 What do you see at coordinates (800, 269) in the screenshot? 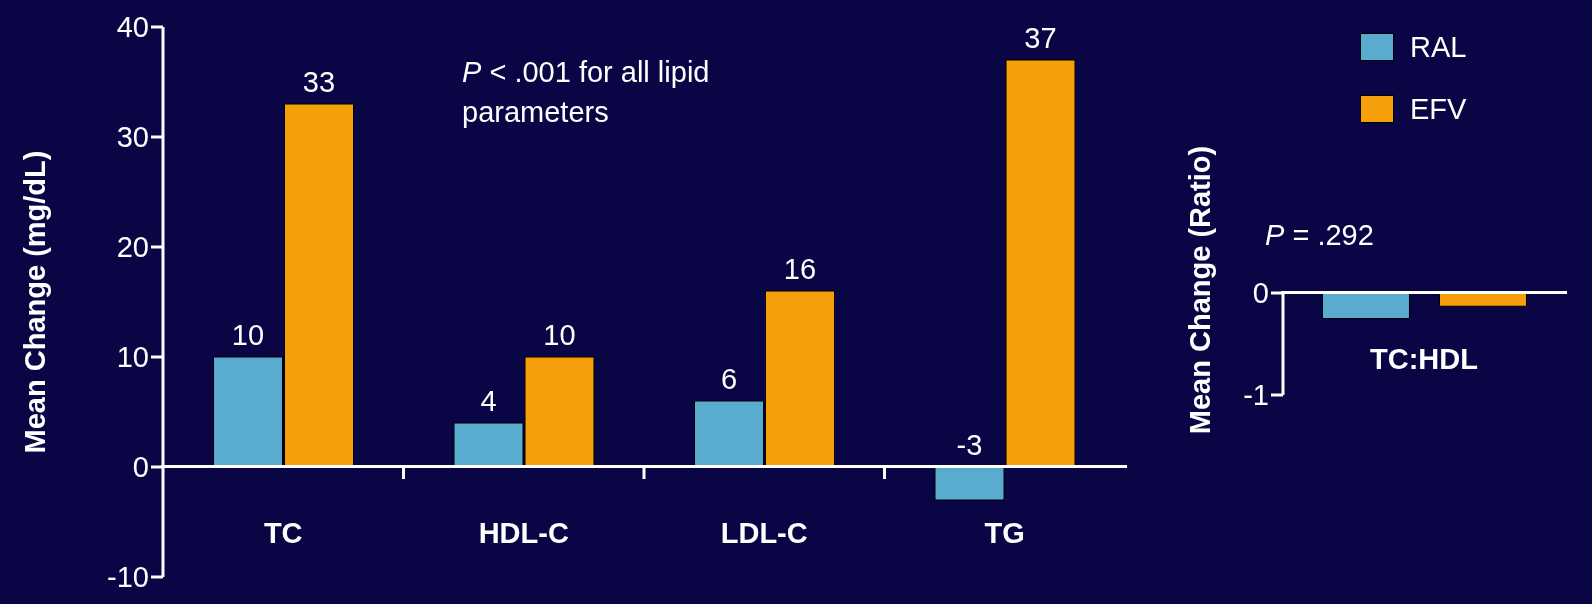
I see `data-label: 16` at bounding box center [800, 269].